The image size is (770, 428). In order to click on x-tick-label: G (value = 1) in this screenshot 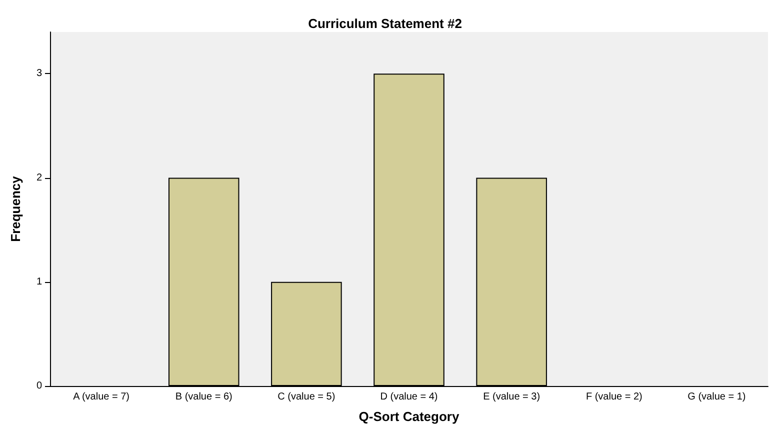, I will do `click(717, 397)`.